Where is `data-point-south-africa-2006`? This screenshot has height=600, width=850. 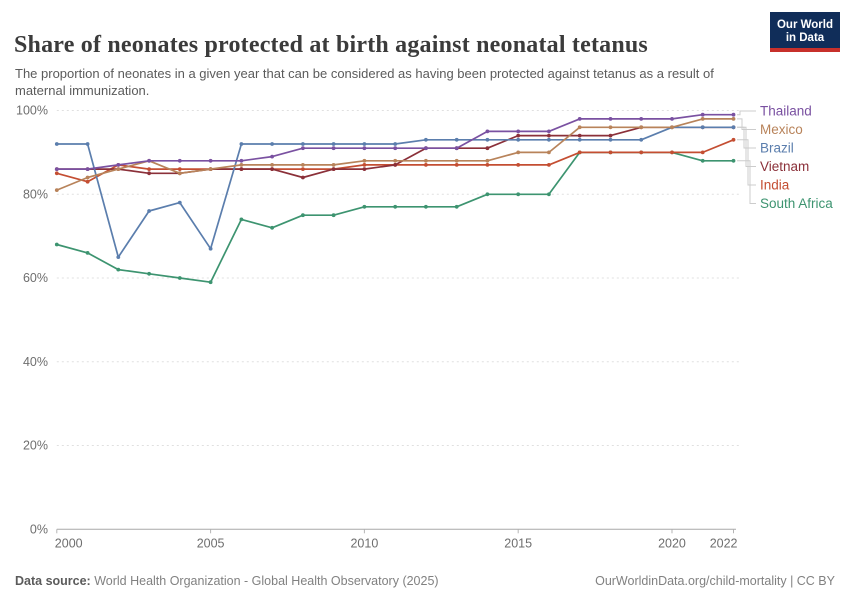 data-point-south-africa-2006 is located at coordinates (241, 219).